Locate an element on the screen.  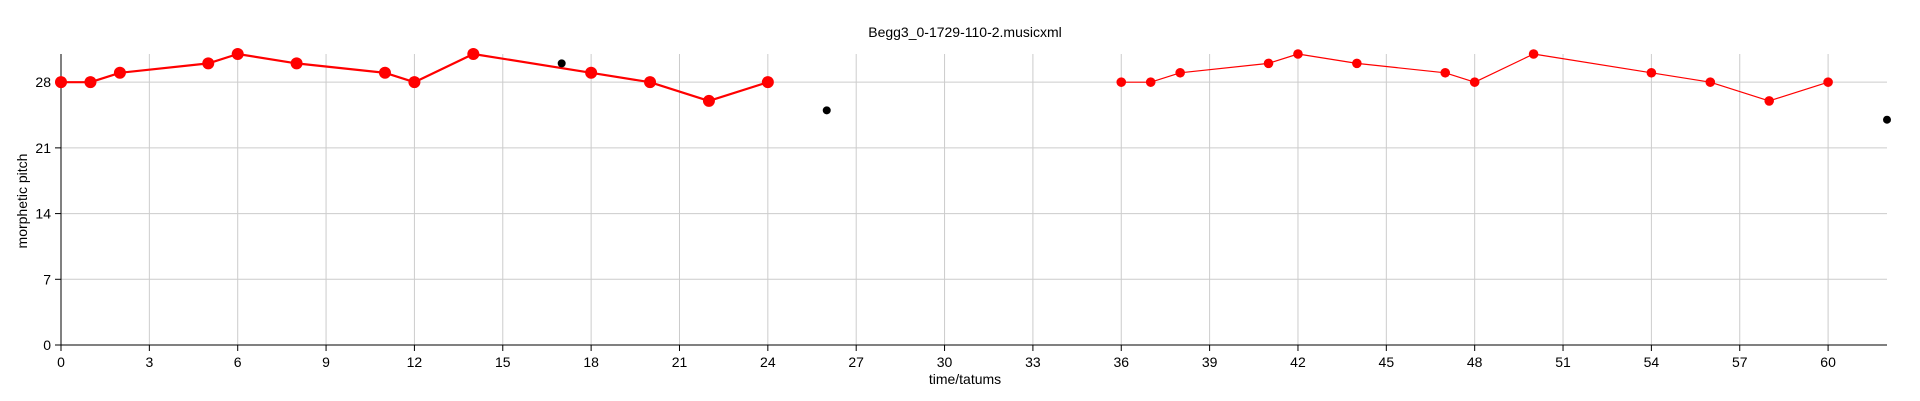
x-tick-label: 42 is located at coordinates (1298, 362).